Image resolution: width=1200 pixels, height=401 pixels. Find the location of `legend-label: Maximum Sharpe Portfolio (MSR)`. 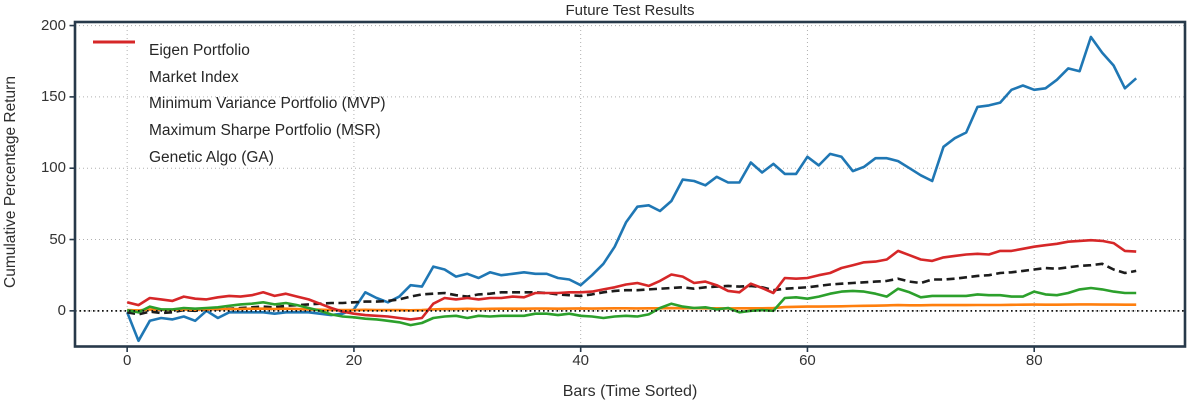

legend-label: Maximum Sharpe Portfolio (MSR) is located at coordinates (265, 131).